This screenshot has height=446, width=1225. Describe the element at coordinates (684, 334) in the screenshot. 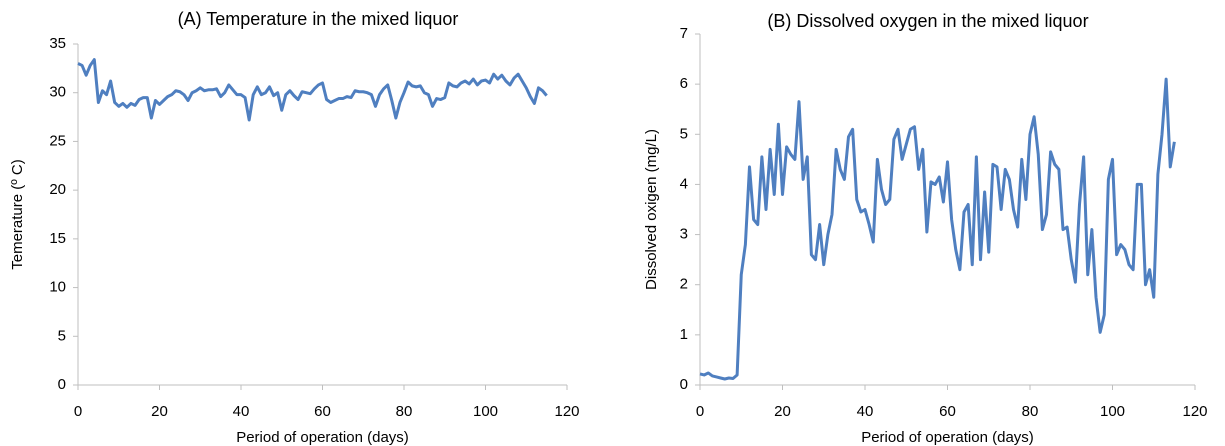

I see `y-tick-label: 1` at that location.